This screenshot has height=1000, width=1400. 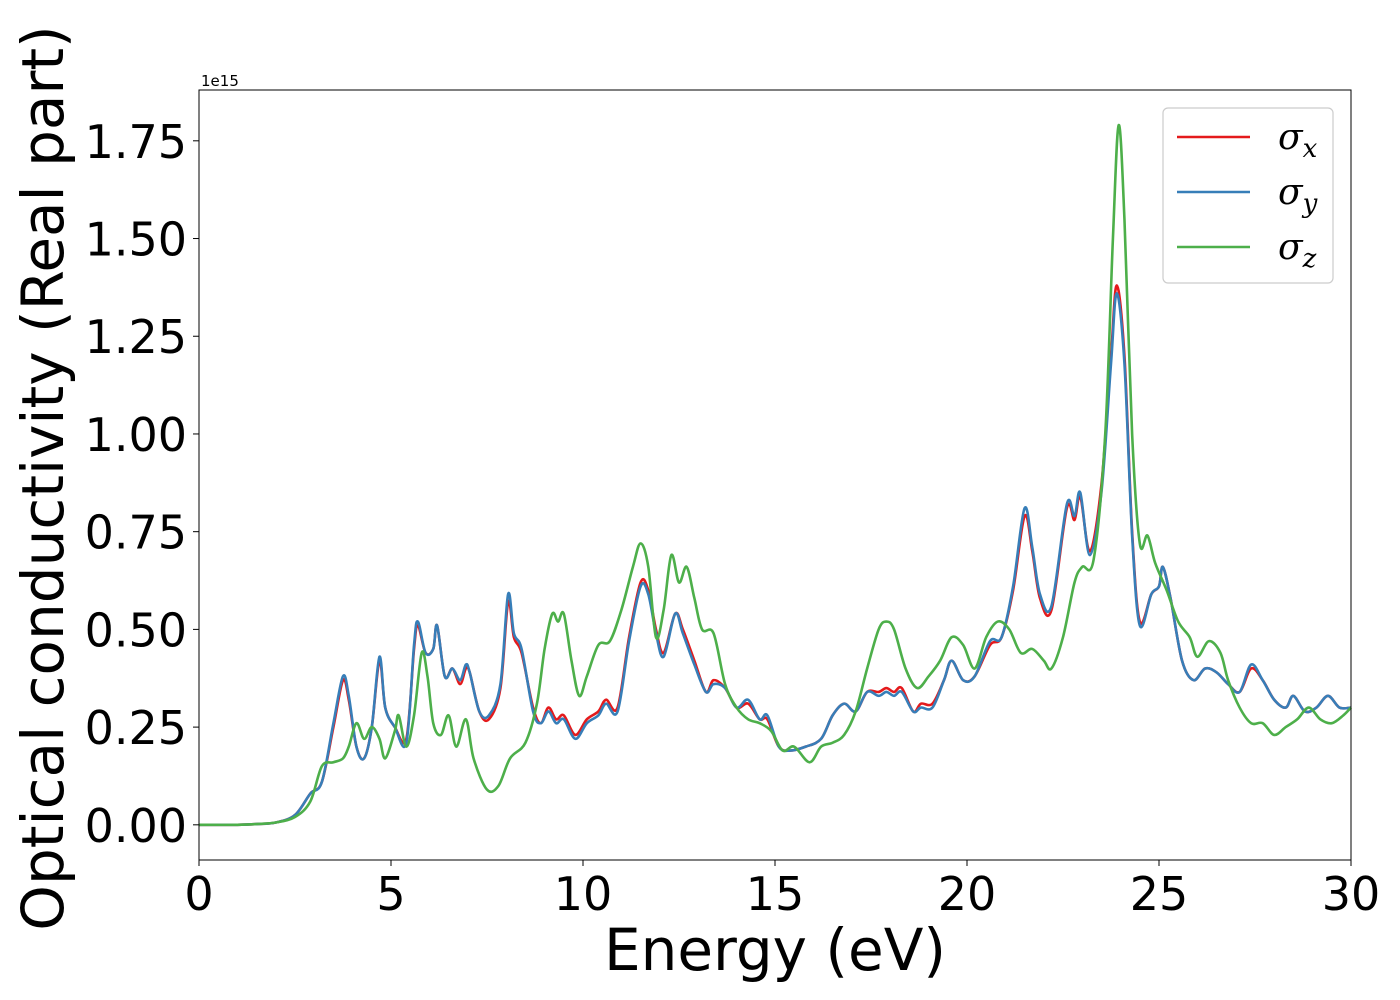 I want to click on legend-box, so click(x=1248, y=195).